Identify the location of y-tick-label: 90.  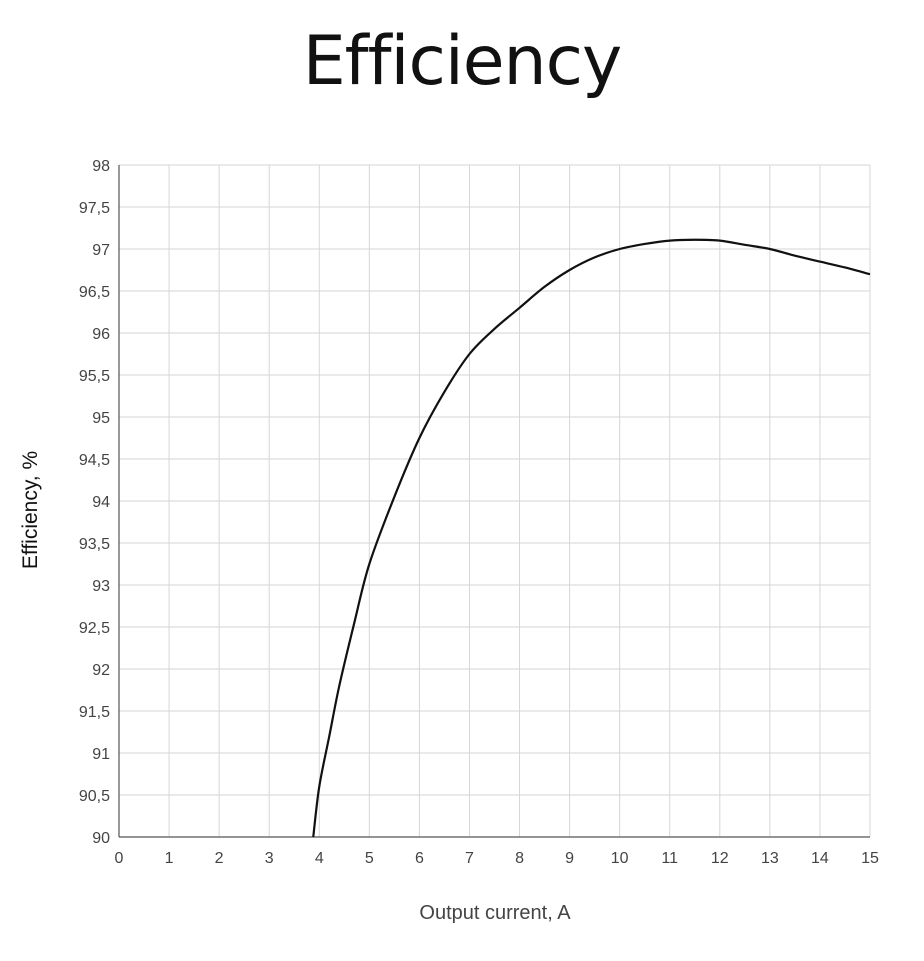
(101, 838).